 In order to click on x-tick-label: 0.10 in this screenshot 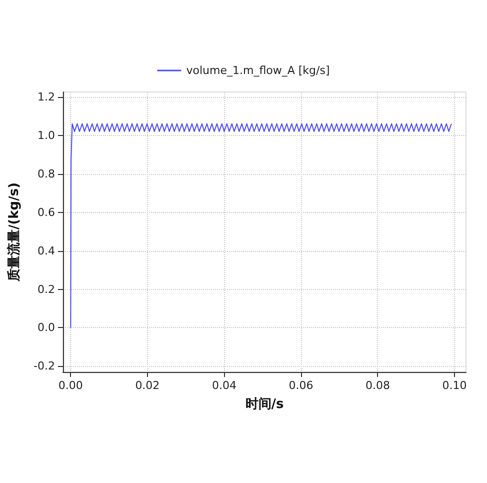, I will do `click(454, 385)`.